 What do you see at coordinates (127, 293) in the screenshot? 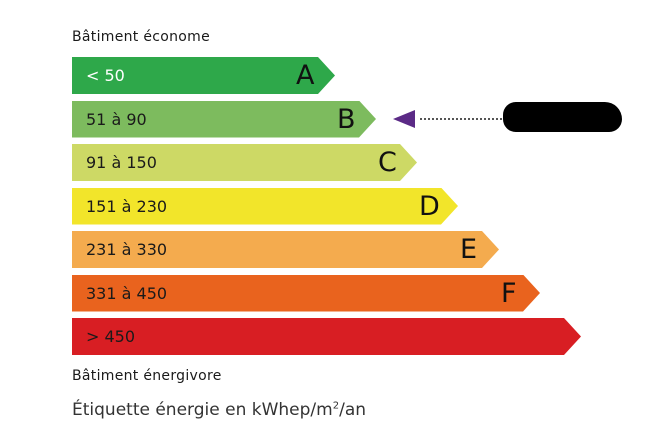
I see `class-range: 331 à 450` at bounding box center [127, 293].